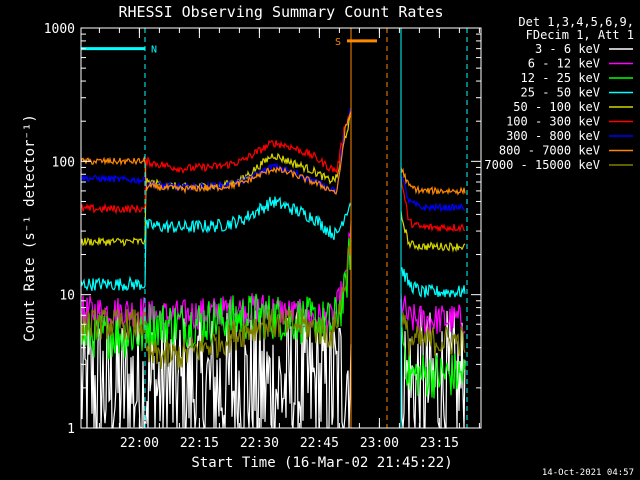 The height and width of the screenshot is (480, 640). I want to click on legend-entry-label: 6 - 12 keV, so click(564, 64).